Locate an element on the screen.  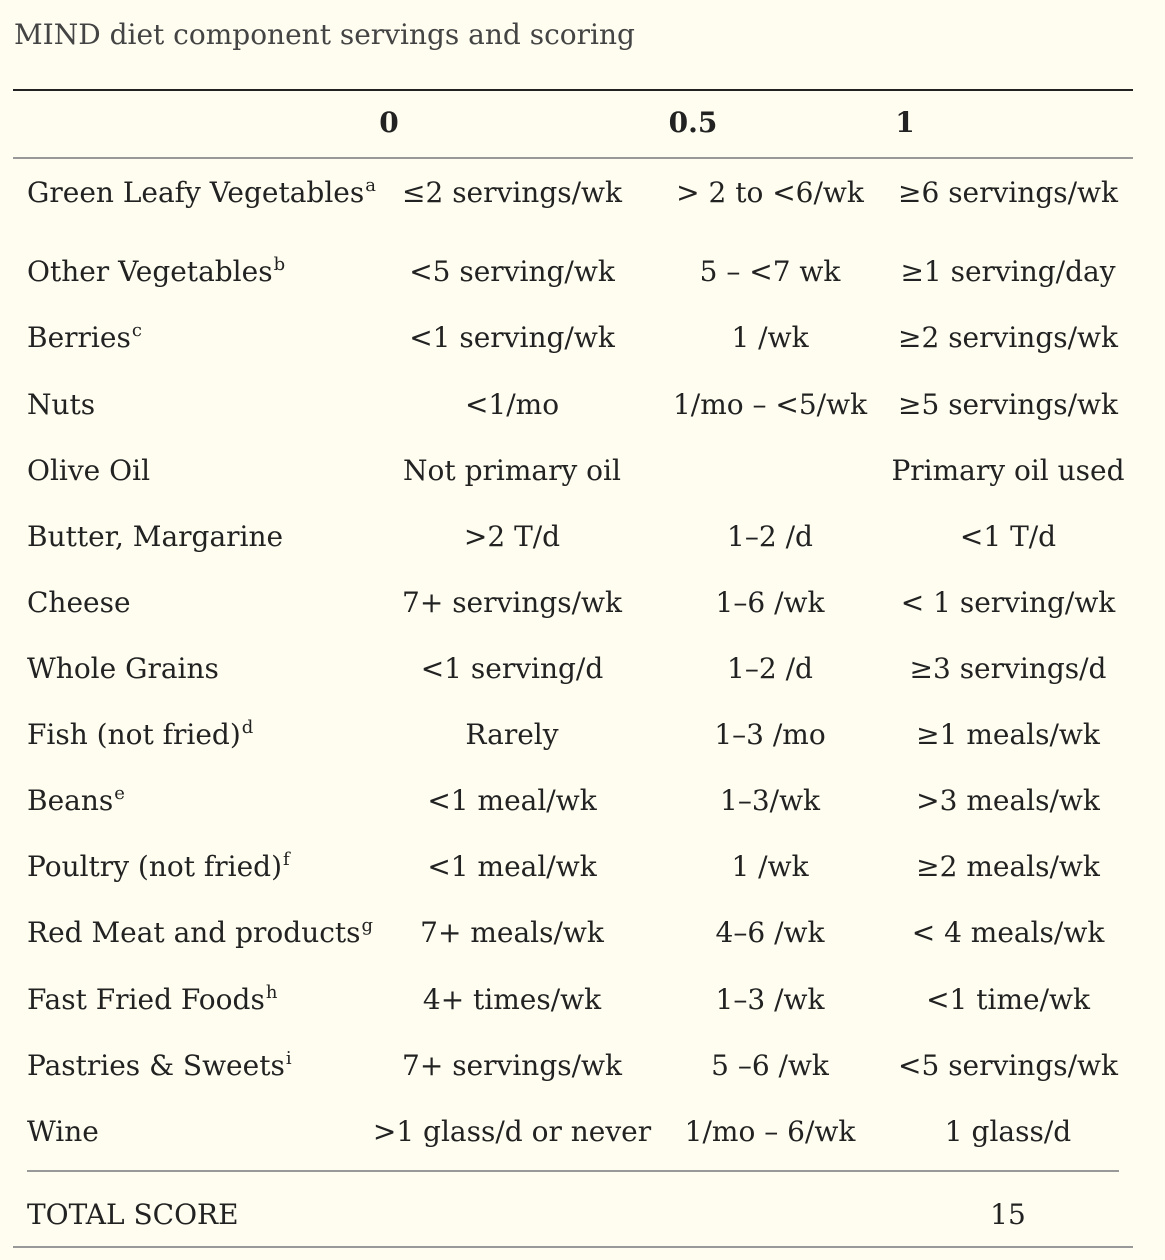
score-0-5-criterion: 1–6 /wk is located at coordinates (770, 602).